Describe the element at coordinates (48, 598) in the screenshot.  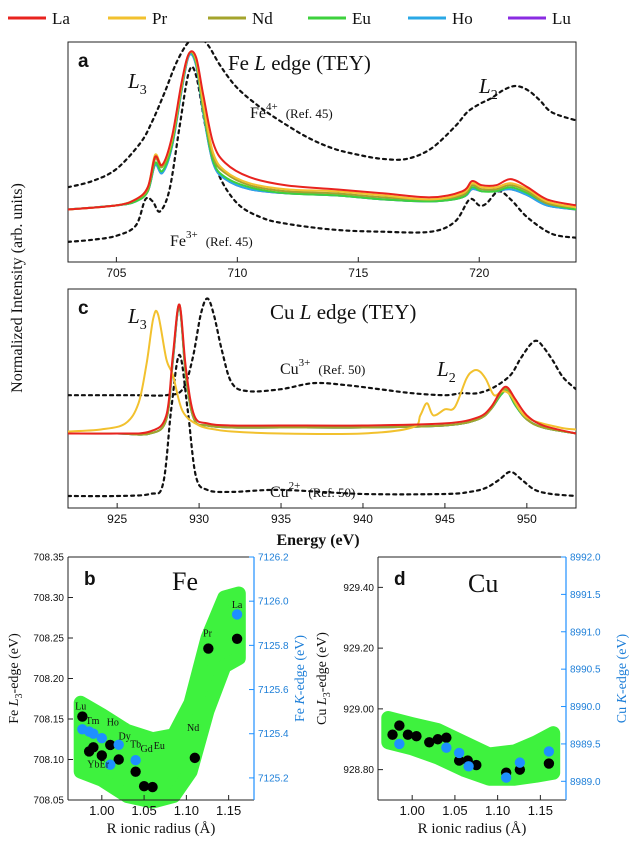
I see `y-tick-label: 708.30` at that location.